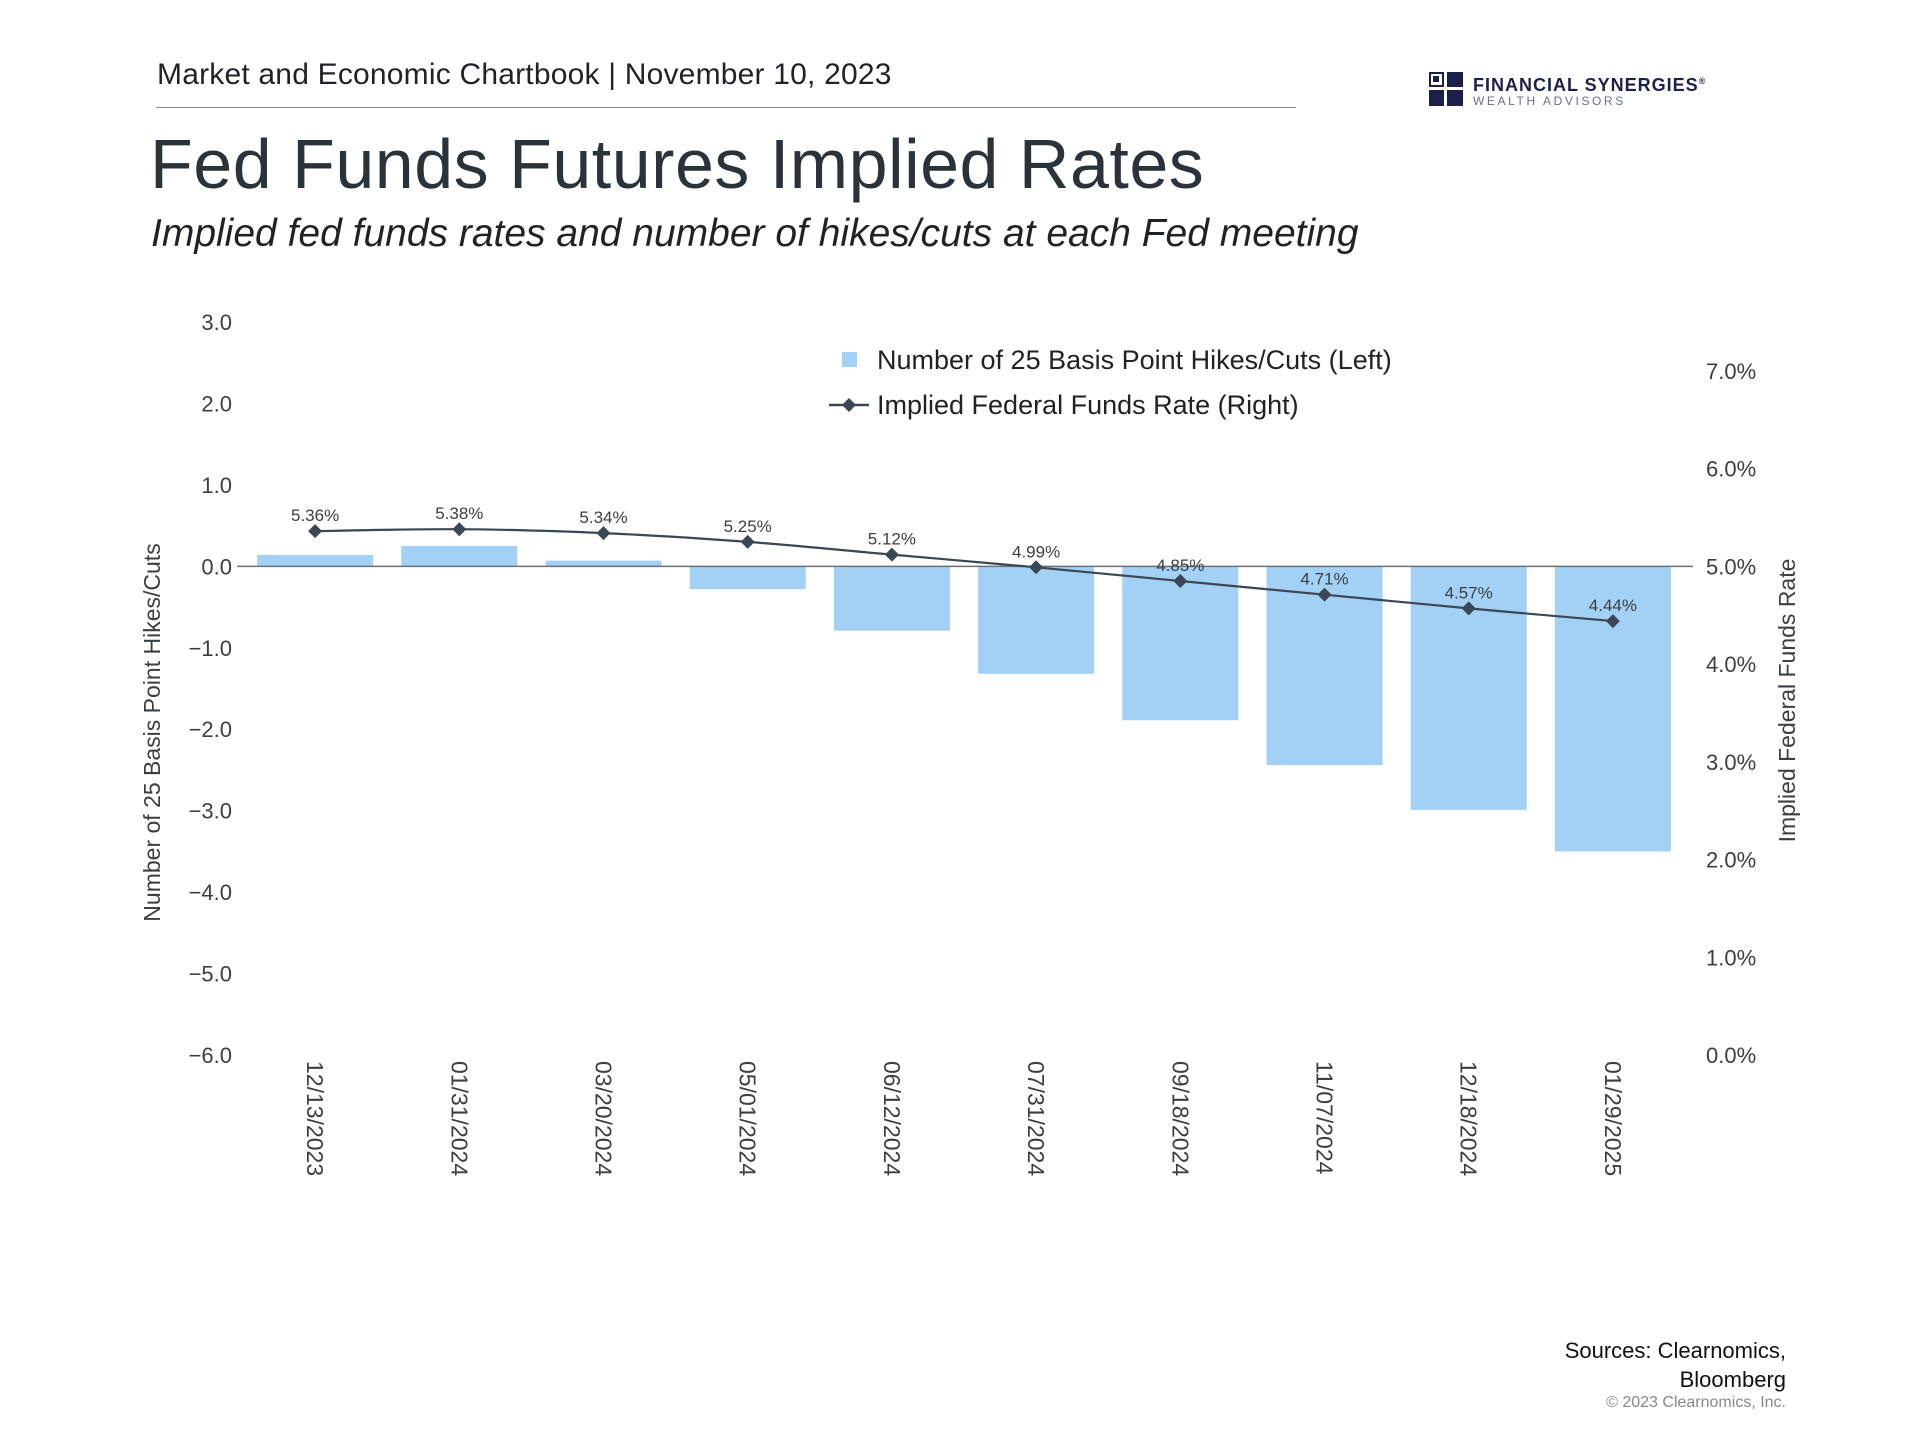 The image size is (1920, 1440). What do you see at coordinates (726, 107) in the screenshot?
I see `header-divider` at bounding box center [726, 107].